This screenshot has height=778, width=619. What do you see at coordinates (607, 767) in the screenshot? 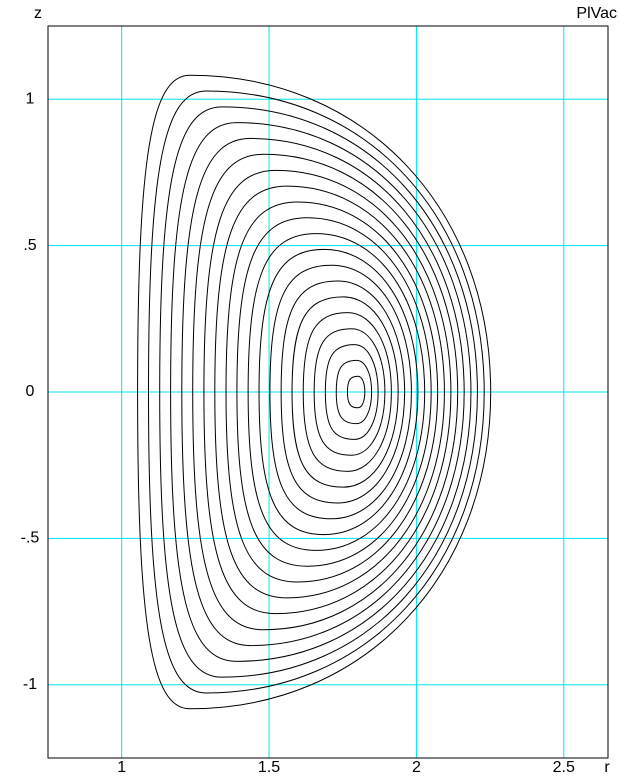
I see `x-axis-label: r` at bounding box center [607, 767].